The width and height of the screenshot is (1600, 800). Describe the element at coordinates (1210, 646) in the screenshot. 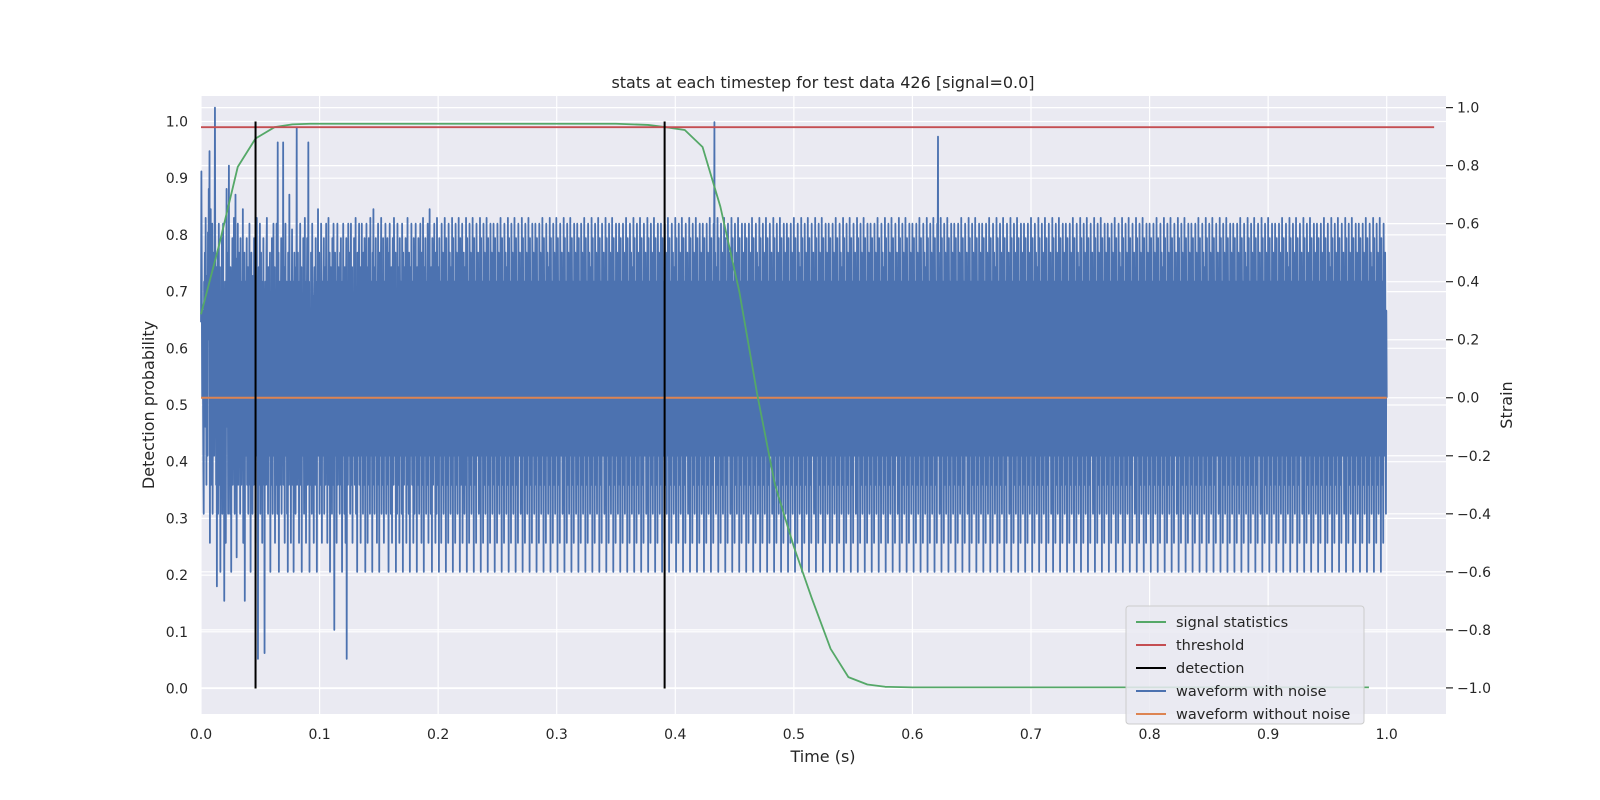

I see `legend-label-threshold: threshold` at that location.